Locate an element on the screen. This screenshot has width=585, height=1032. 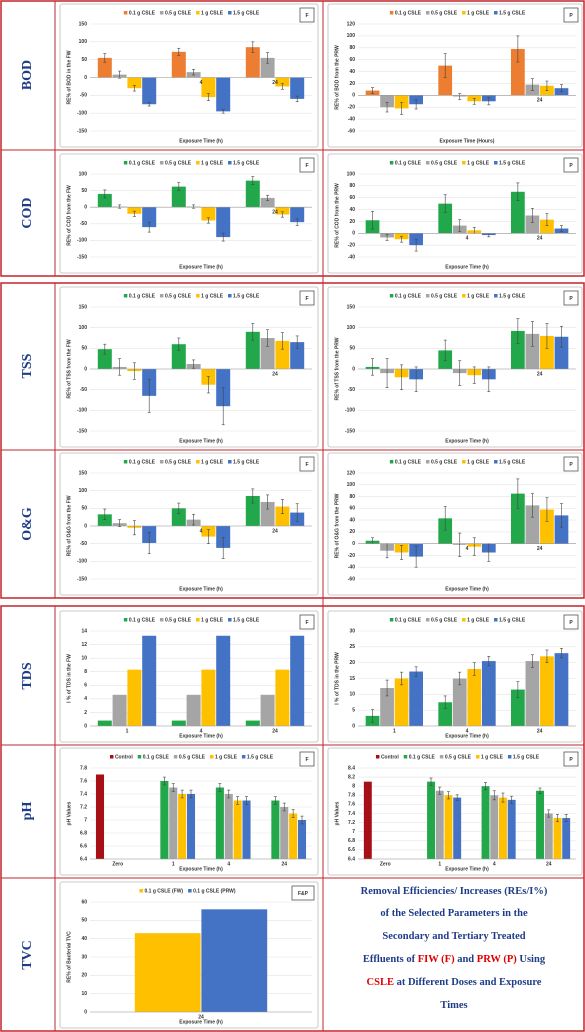
y-tick-label: 25 is located at coordinates (352, 647).